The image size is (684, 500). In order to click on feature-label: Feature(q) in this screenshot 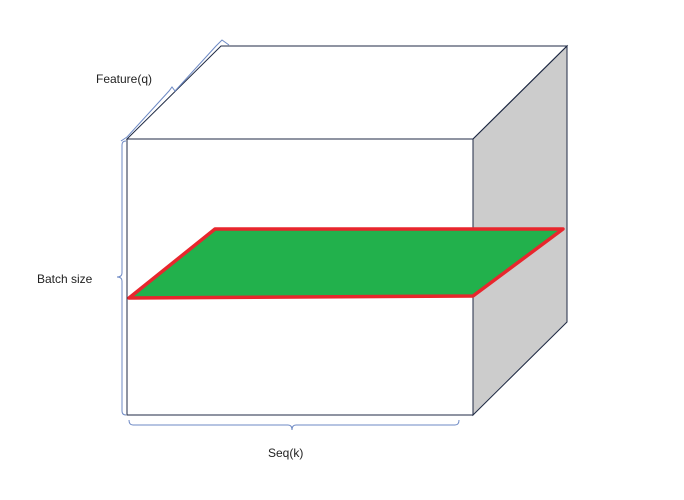, I will do `click(124, 79)`.